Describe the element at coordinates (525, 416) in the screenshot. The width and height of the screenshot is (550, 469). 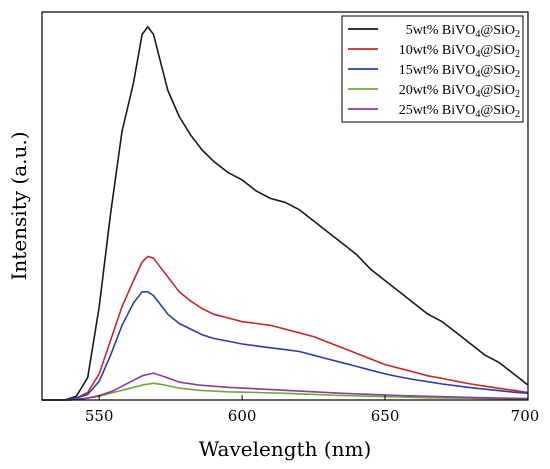
I see `x-tick-label: 700` at that location.